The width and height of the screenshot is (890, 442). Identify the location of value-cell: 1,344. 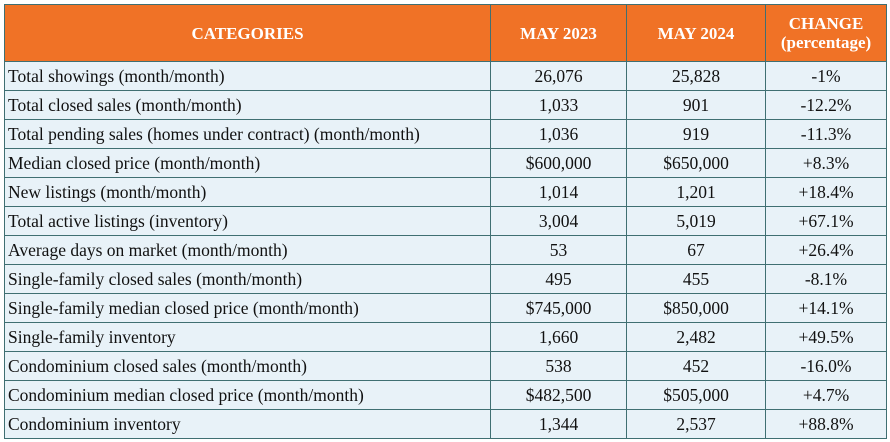
(558, 424).